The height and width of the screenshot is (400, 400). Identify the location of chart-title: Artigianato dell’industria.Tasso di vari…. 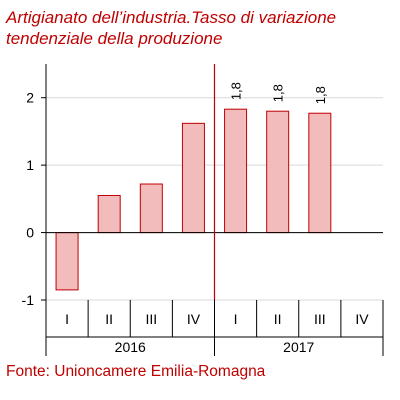
(201, 28).